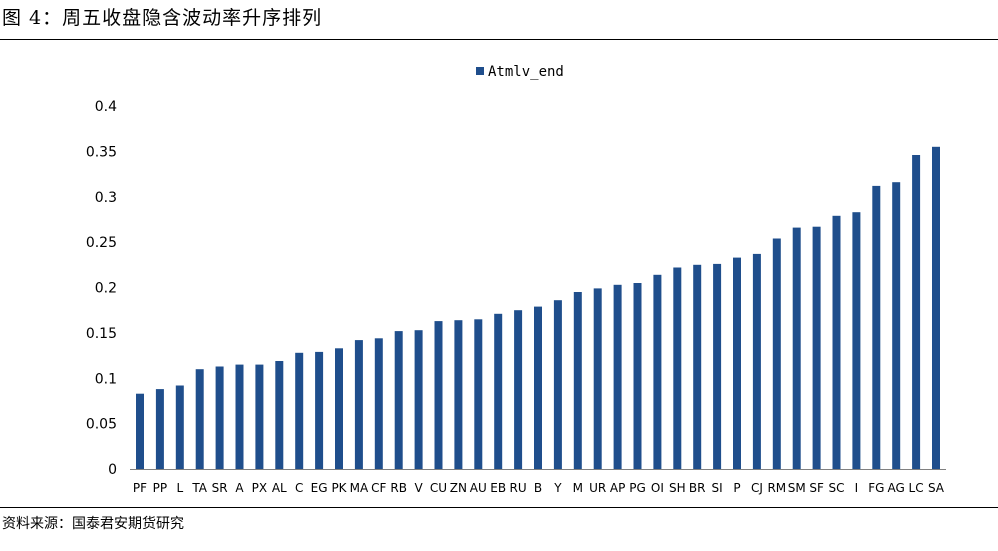  Describe the element at coordinates (112, 470) in the screenshot. I see `y-tick-label: 0` at that location.